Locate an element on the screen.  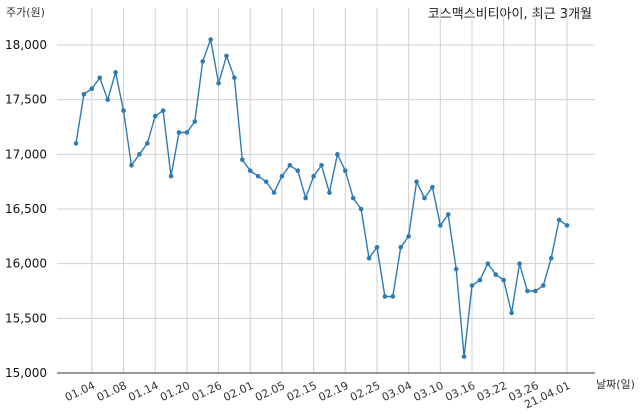
x-axis-label: 날짜(일) is located at coordinates (615, 384).